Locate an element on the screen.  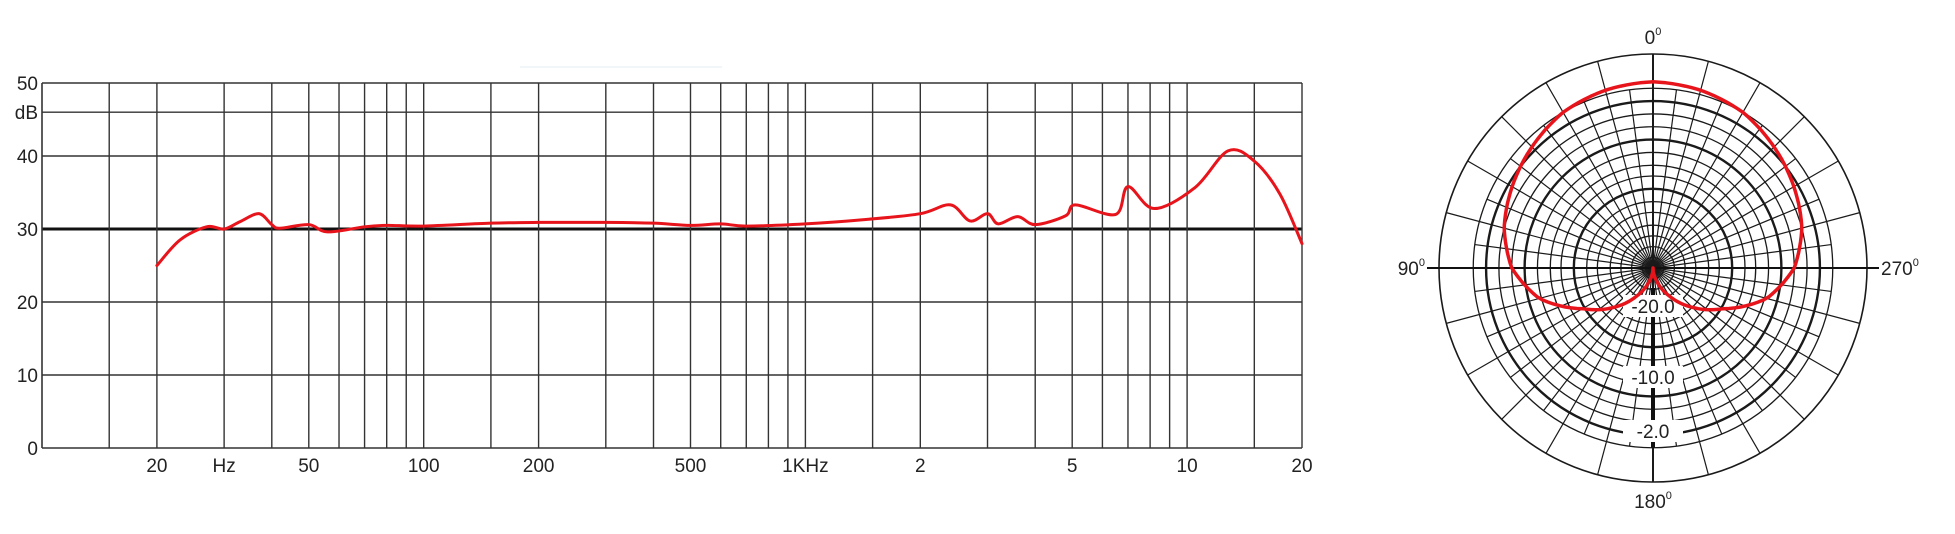
angle-value: 0 is located at coordinates (1650, 38).